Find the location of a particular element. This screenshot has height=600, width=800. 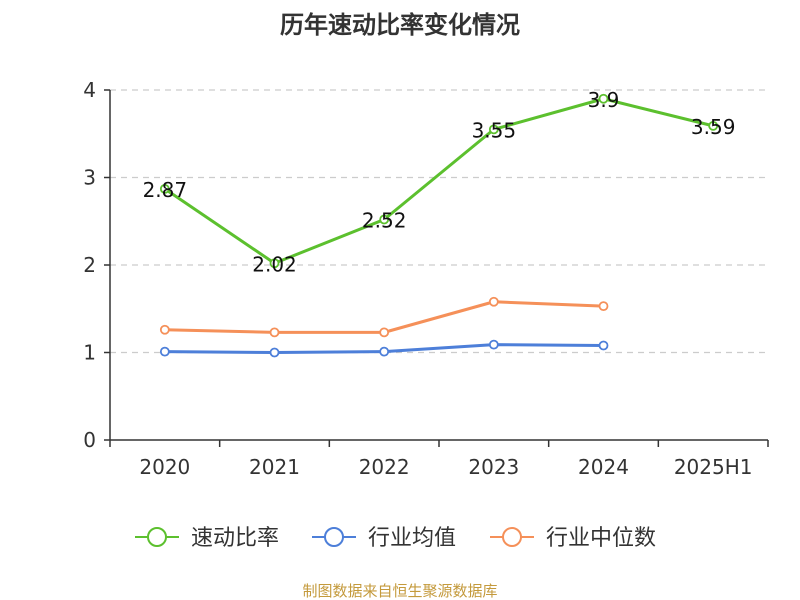

data-label: 3.55 is located at coordinates (494, 130).